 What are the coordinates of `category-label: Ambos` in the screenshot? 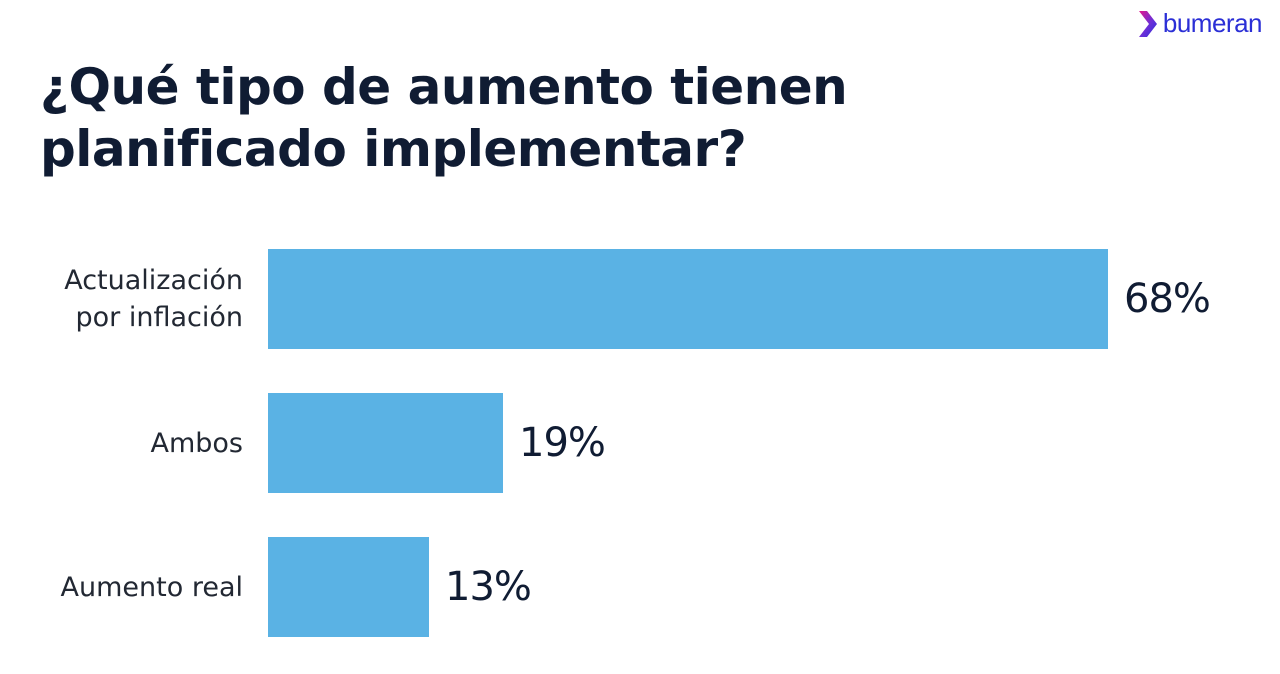 It's located at (123, 443).